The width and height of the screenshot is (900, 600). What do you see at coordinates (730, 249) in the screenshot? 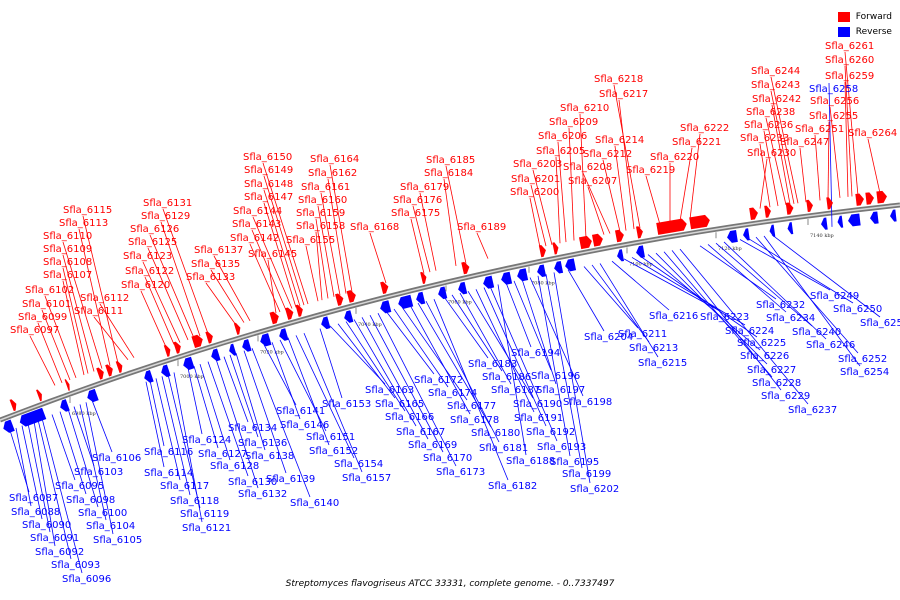
I see `tick-label: 7120 kbp` at bounding box center [730, 249].